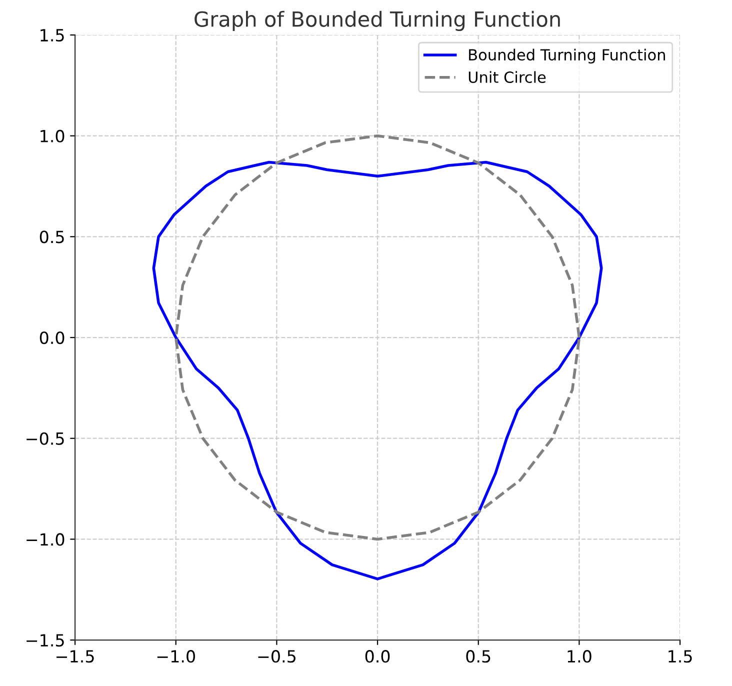 The image size is (732, 686). I want to click on x-tick-label: 1.5, so click(680, 656).